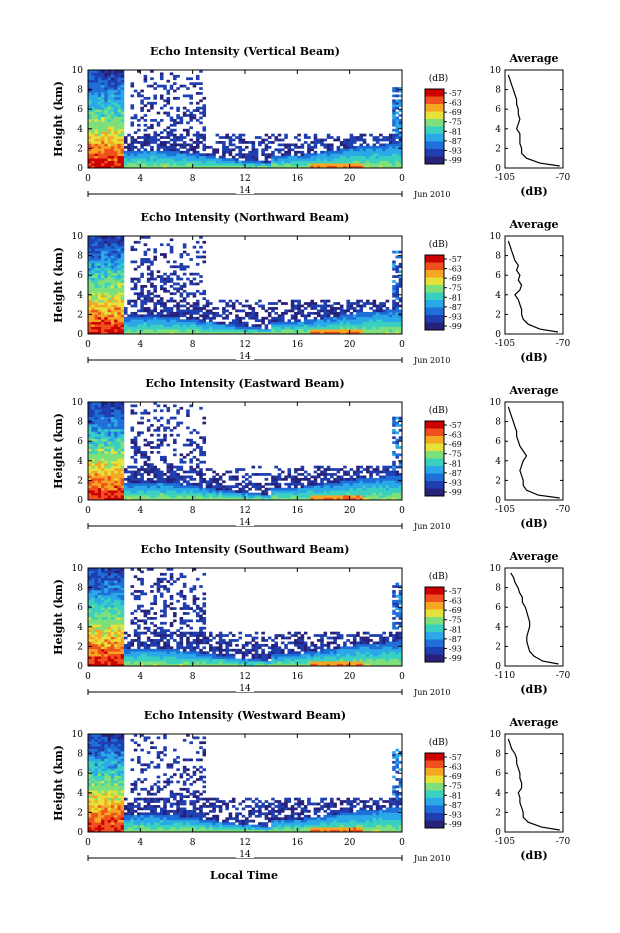 This screenshot has width=620, height=933. Describe the element at coordinates (431, 526) in the screenshot. I see `date-label: Jun 2010` at that location.